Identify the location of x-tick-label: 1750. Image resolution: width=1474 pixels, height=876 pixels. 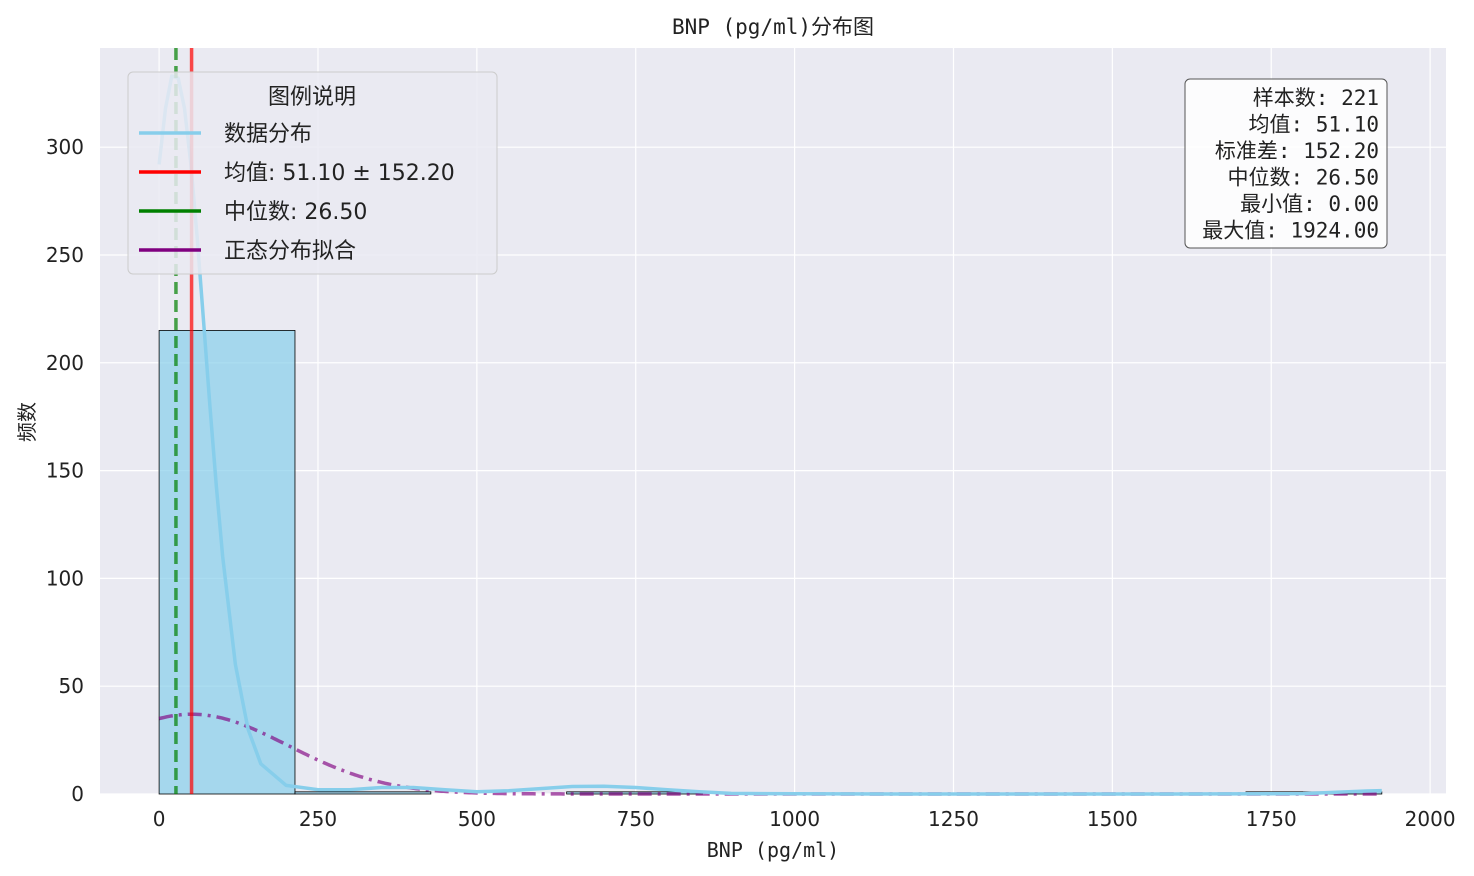
(1271, 819).